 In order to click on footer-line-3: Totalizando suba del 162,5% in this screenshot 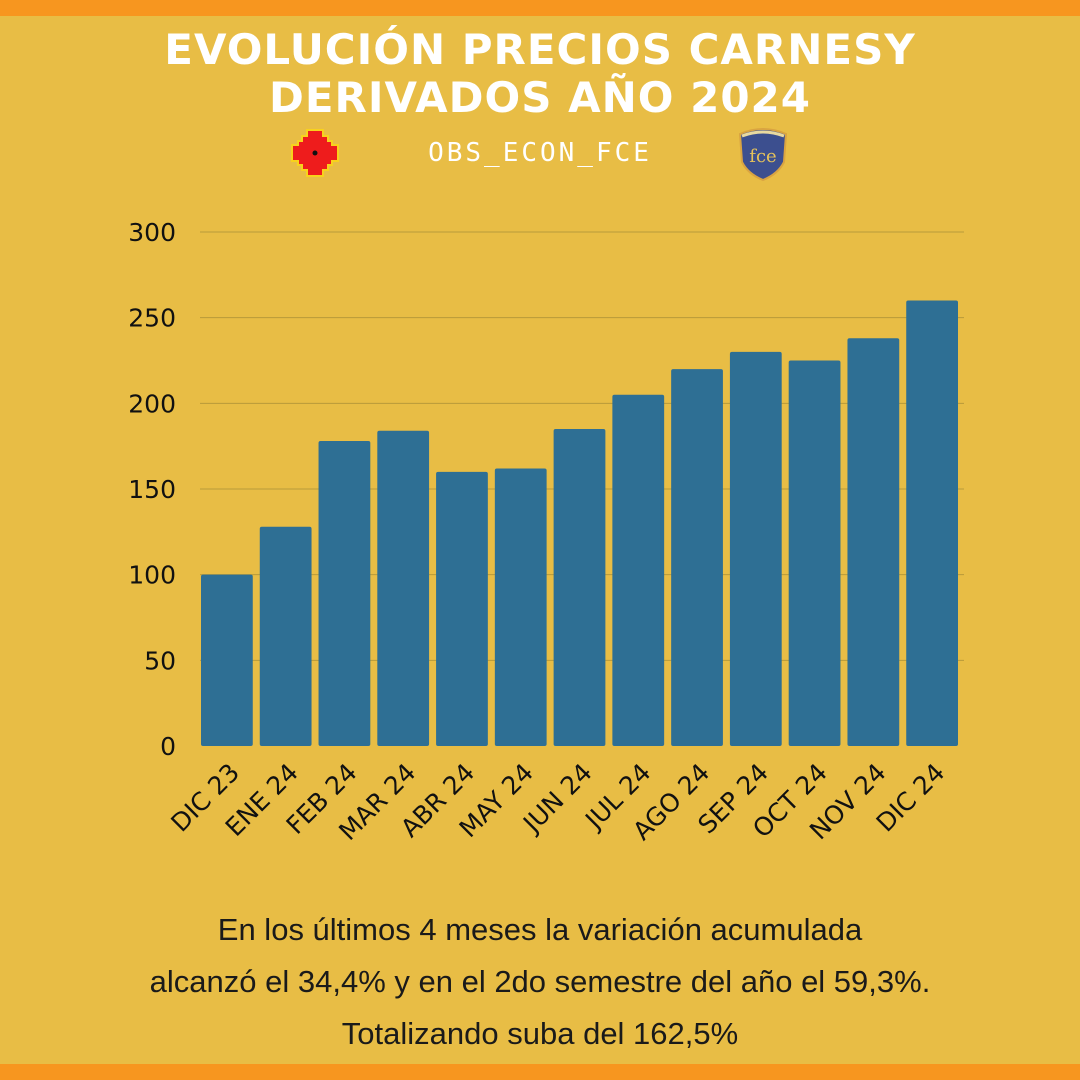, I will do `click(540, 1033)`.